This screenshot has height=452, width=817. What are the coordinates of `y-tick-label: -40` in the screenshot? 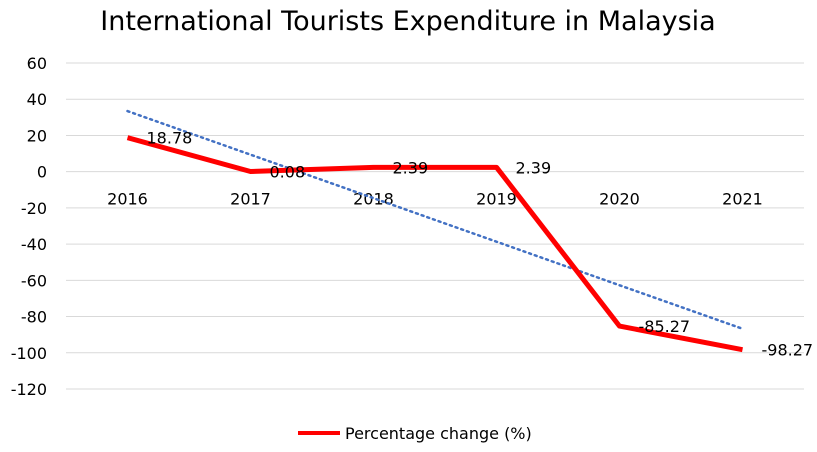 It's located at (34, 244).